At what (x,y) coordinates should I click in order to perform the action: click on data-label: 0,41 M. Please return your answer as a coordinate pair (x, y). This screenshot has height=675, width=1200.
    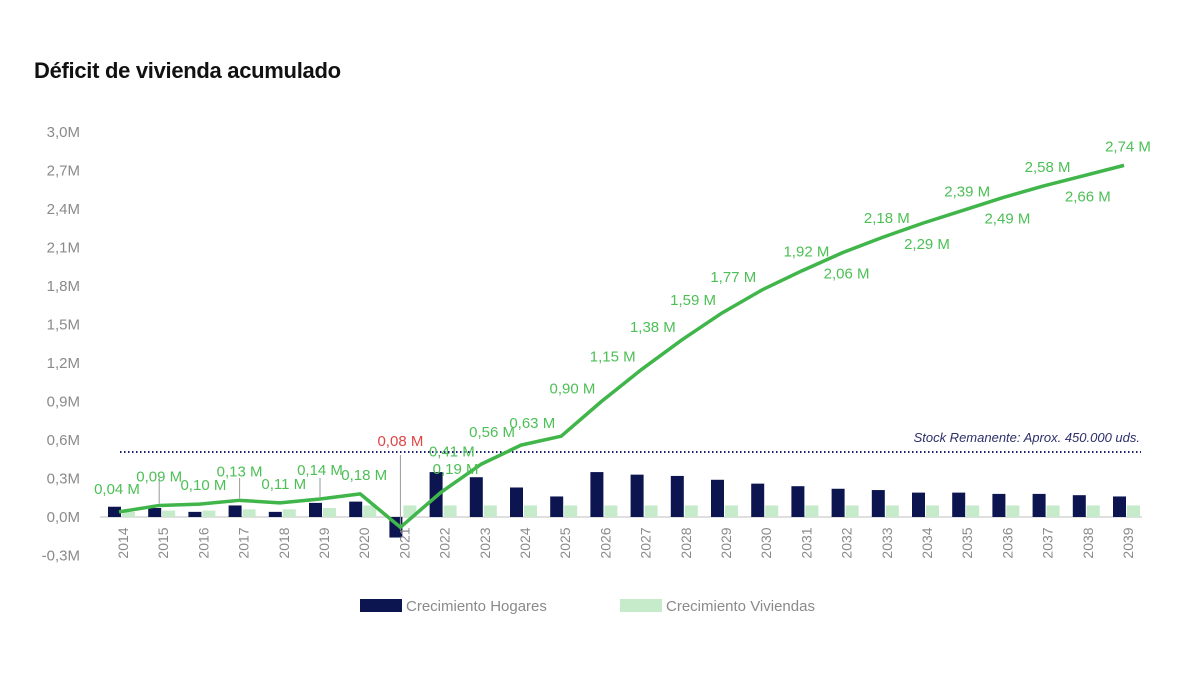
    Looking at the image, I should click on (452, 451).